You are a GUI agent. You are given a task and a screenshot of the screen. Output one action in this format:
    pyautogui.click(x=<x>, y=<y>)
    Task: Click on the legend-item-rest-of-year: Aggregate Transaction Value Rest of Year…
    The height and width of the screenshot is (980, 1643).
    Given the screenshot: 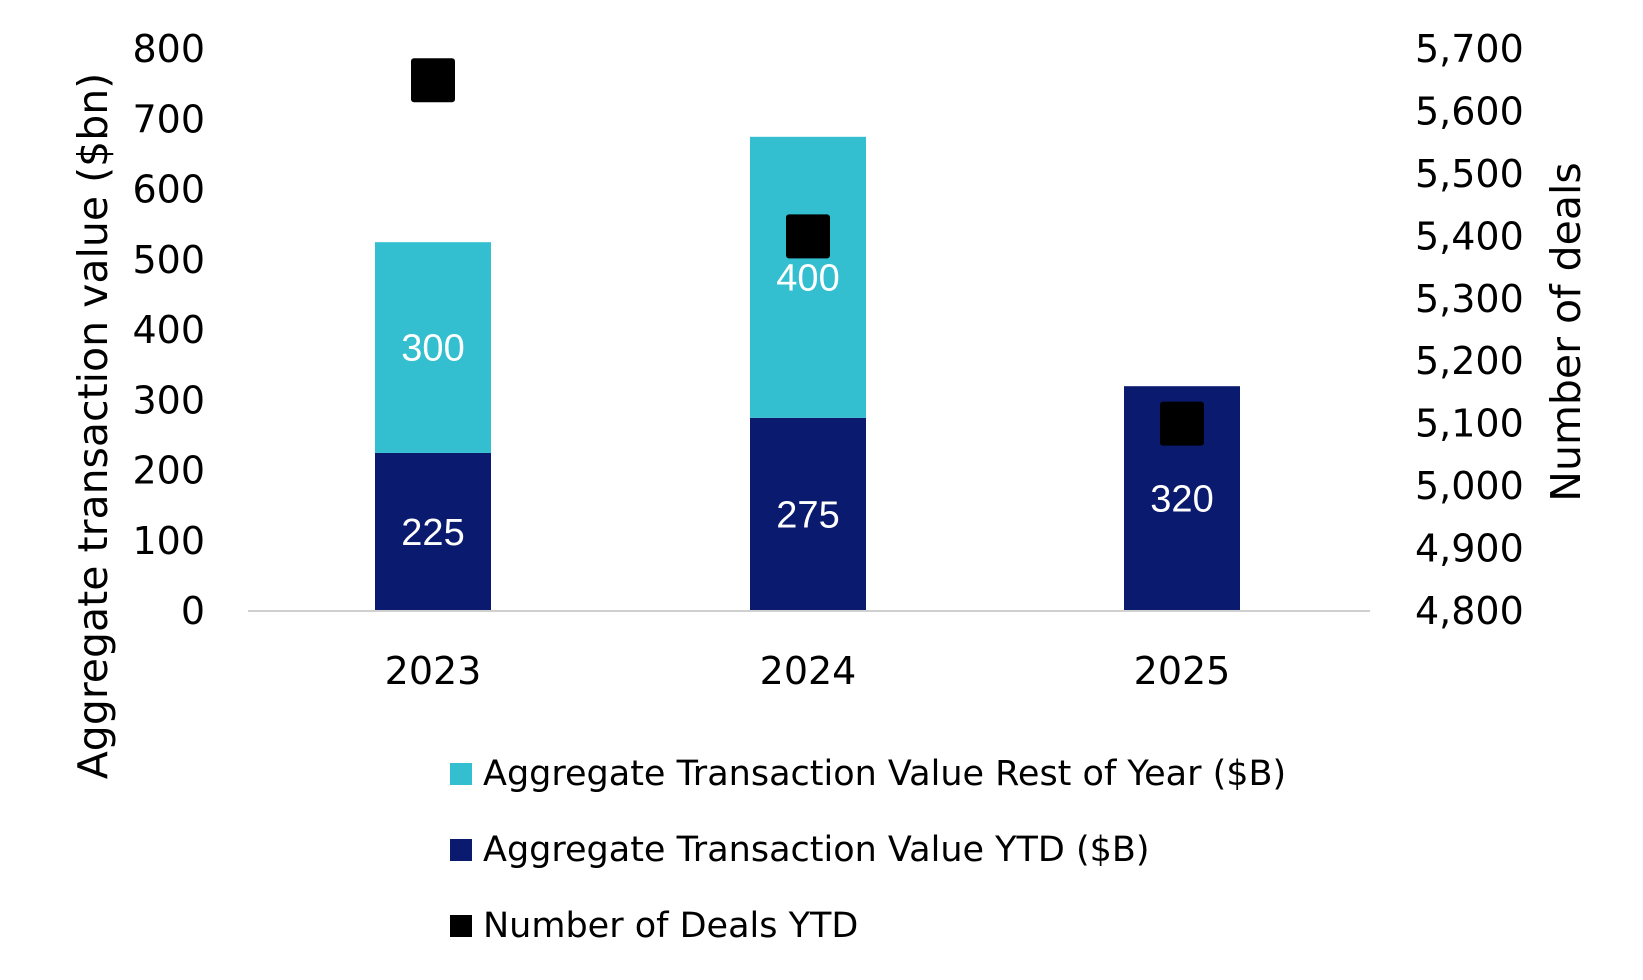 What is the action you would take?
    pyautogui.click(x=868, y=774)
    